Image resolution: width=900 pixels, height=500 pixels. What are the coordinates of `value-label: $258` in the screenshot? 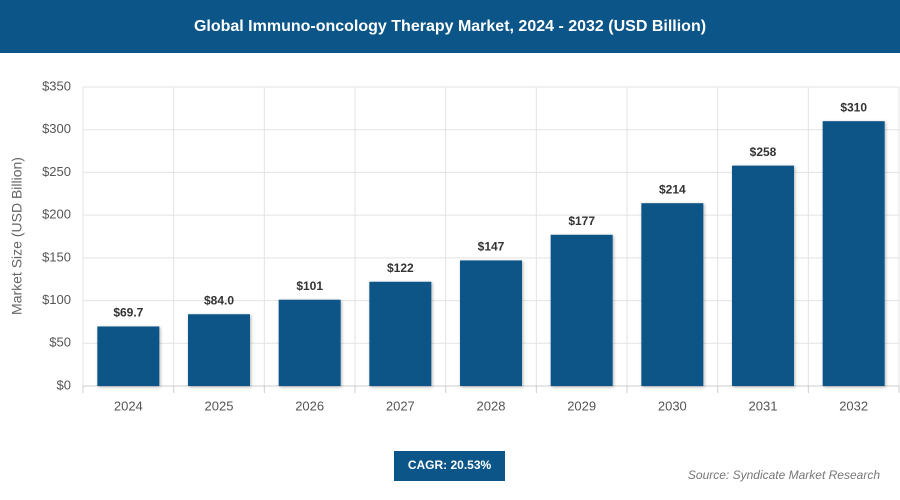 It's located at (763, 152).